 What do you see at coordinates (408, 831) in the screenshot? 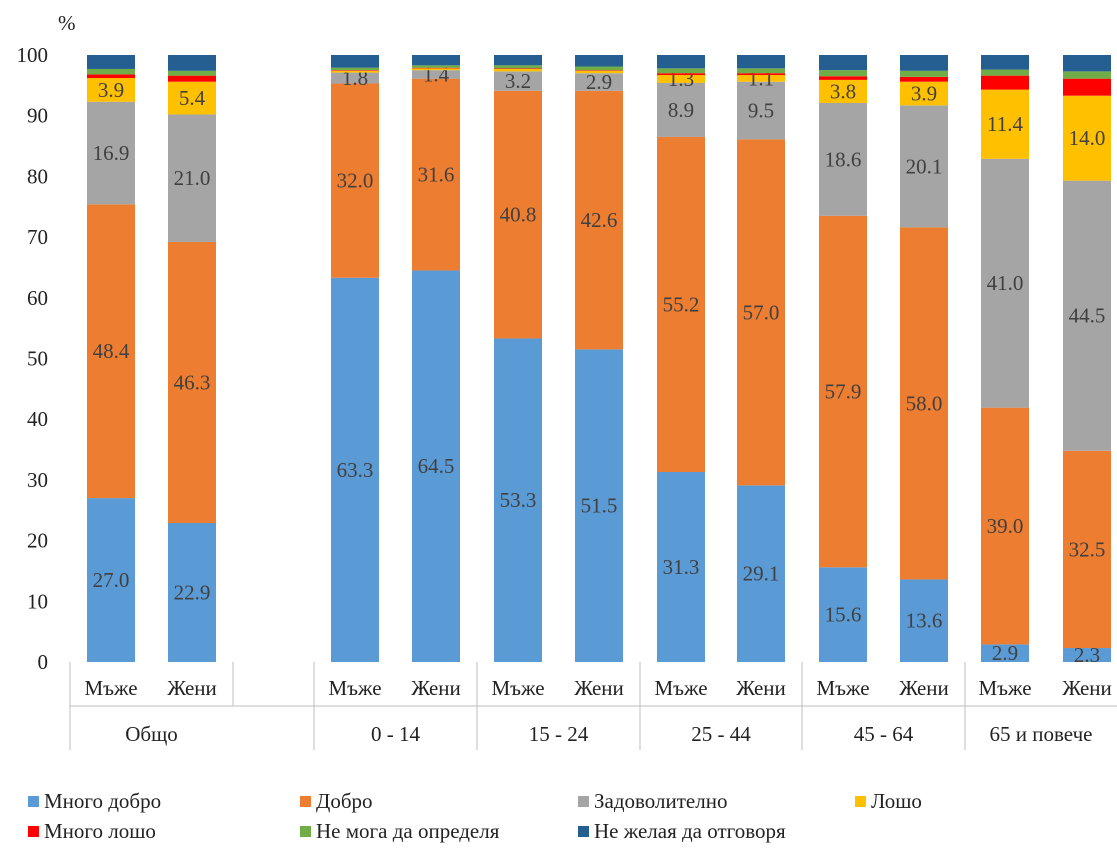
I see `legend-label: Не мога да определя` at bounding box center [408, 831].